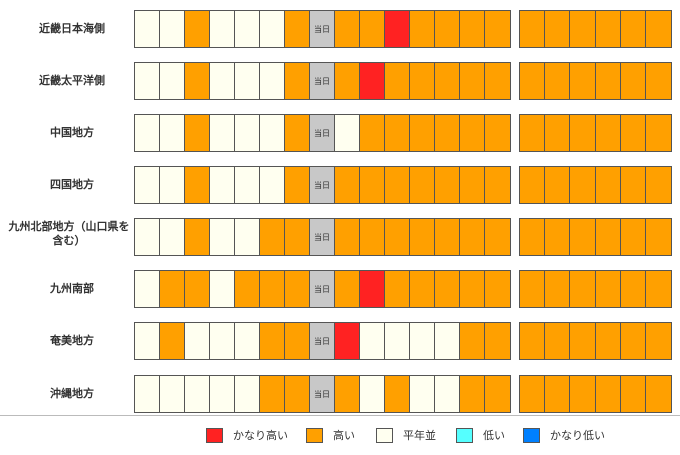 The height and width of the screenshot is (455, 680). I want to click on legend-item: 低い, so click(480, 435).